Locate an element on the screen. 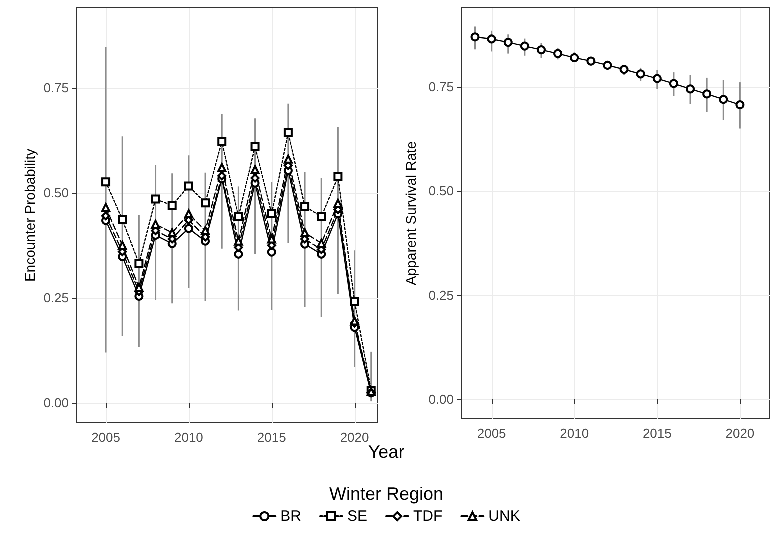 The image size is (773, 537). y-axis-title: Apparent Survival Rate is located at coordinates (410, 213).